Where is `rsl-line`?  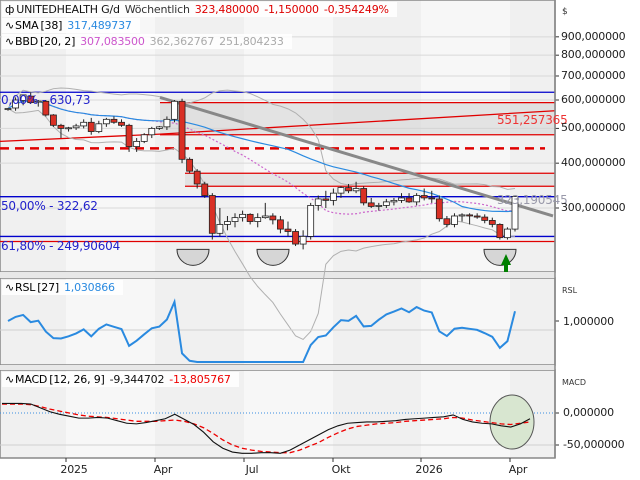
rsl-line is located at coordinates (261, 330).